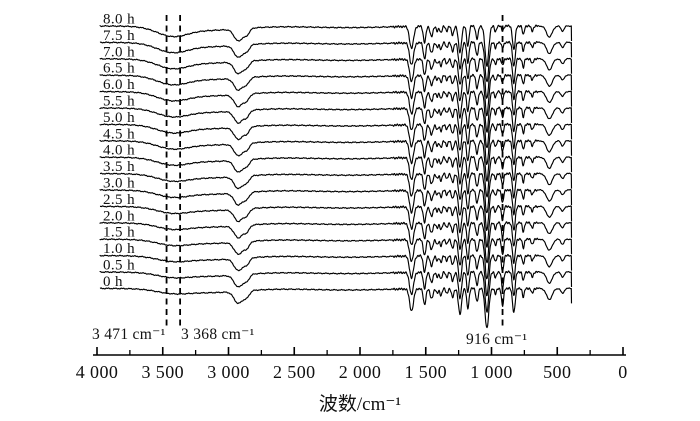 This screenshot has width=700, height=421. Describe the element at coordinates (119, 52) in the screenshot. I see `series-label-7.0h: 7.0 h` at that location.